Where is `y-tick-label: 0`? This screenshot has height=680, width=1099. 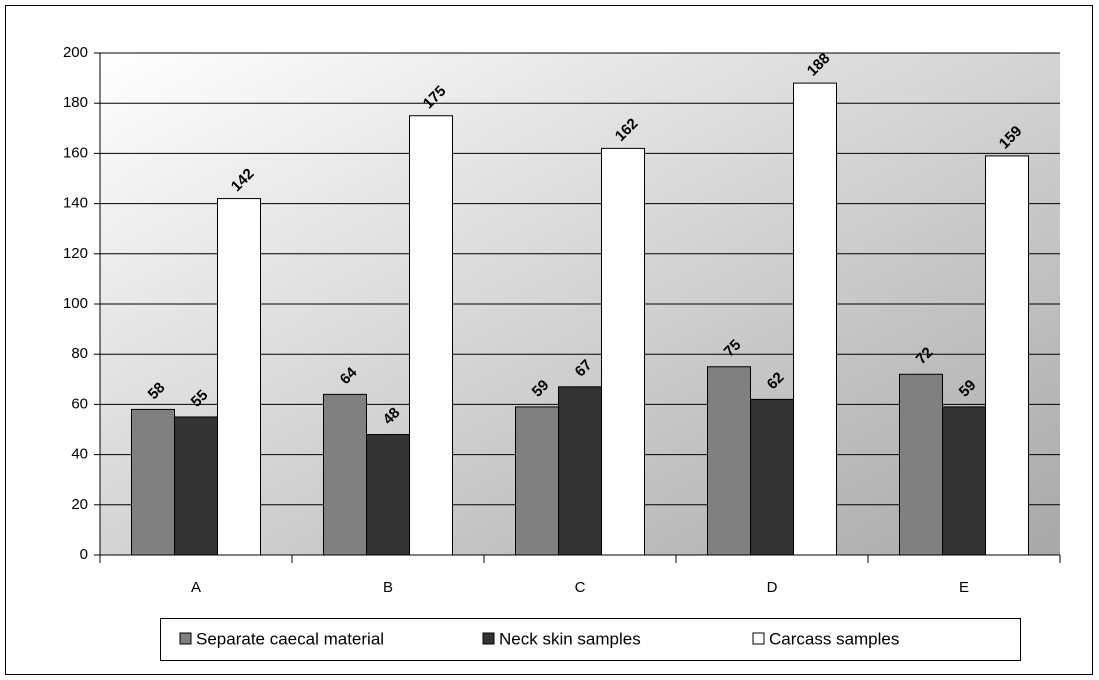
y-tick-label: 0 is located at coordinates (84, 554).